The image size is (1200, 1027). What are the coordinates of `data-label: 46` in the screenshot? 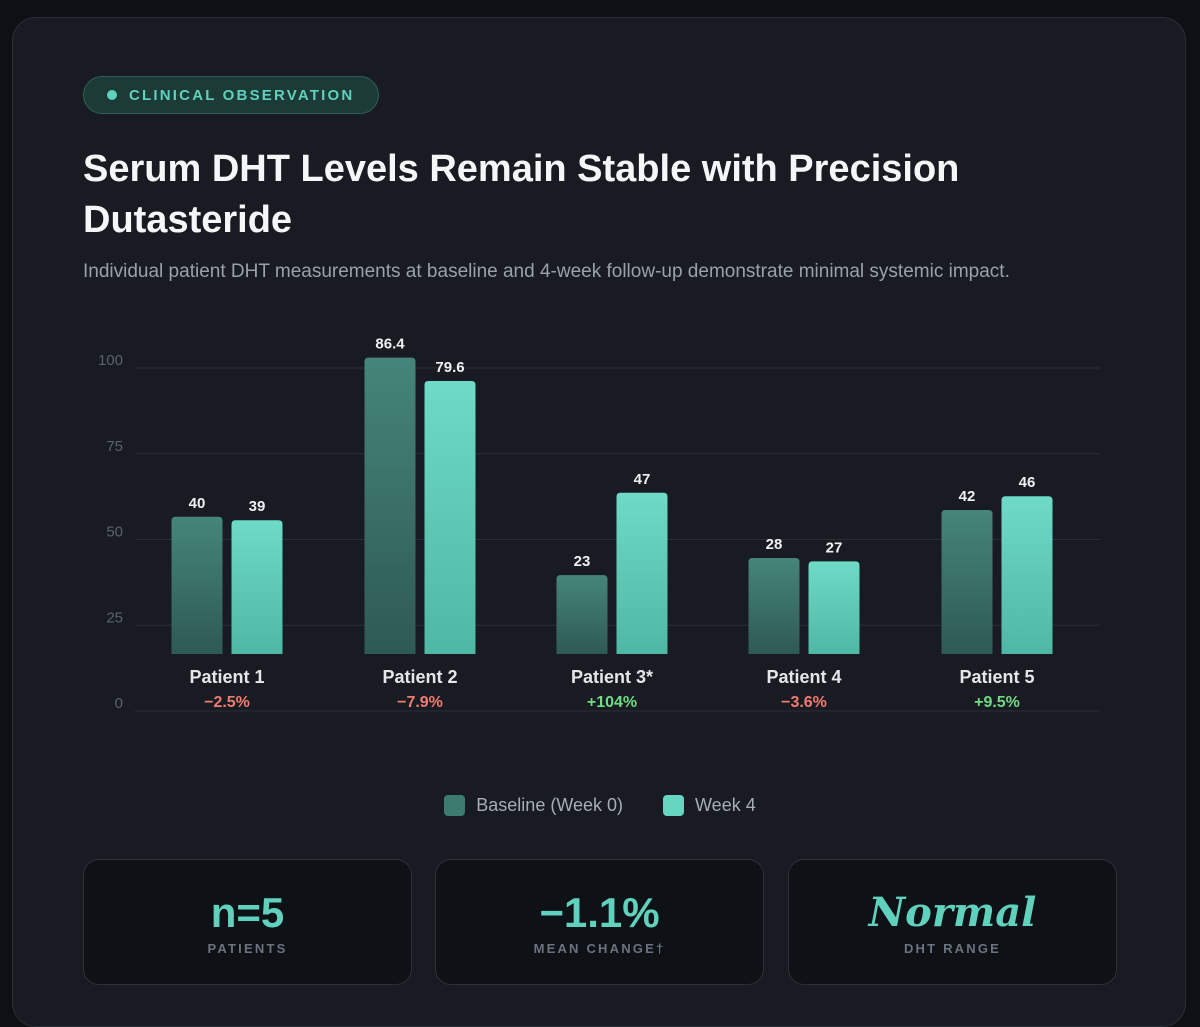 It's located at (1027, 482).